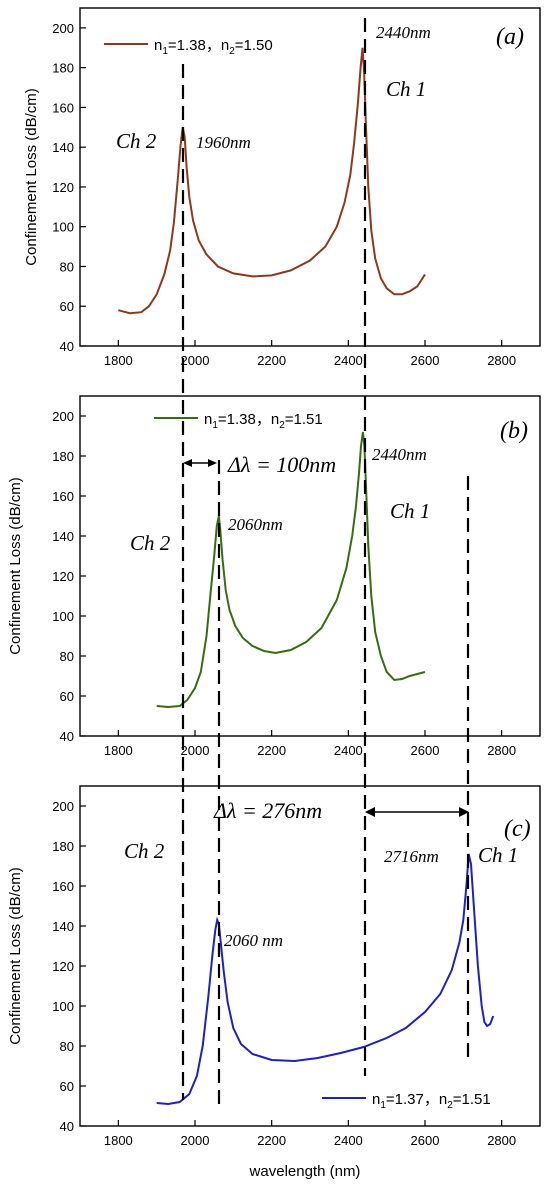  I want to click on annotation-delta: Δλ = 100nm, so click(281, 464).